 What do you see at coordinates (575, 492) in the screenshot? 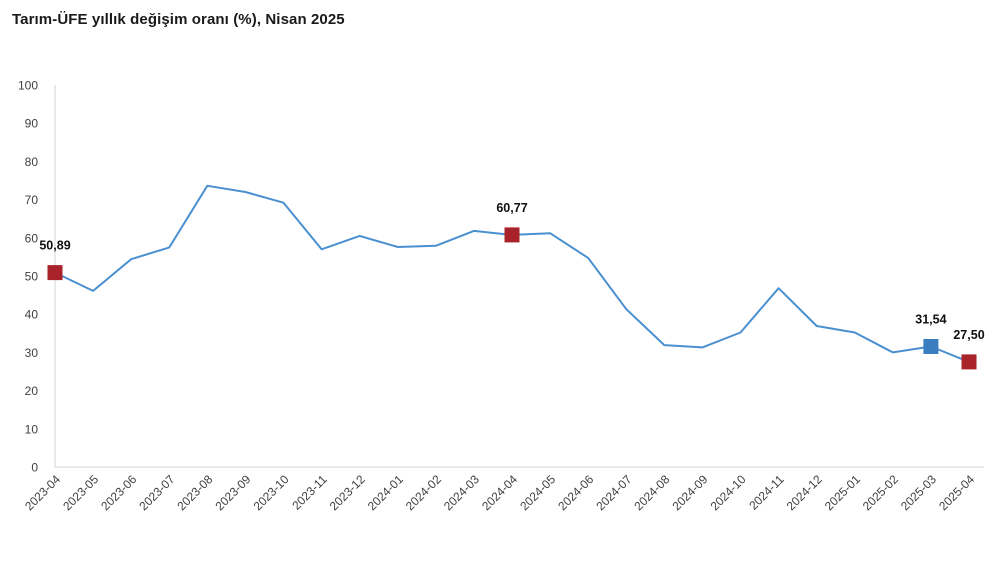
I see `x-tick-label-2024-06: 2024-06` at bounding box center [575, 492].